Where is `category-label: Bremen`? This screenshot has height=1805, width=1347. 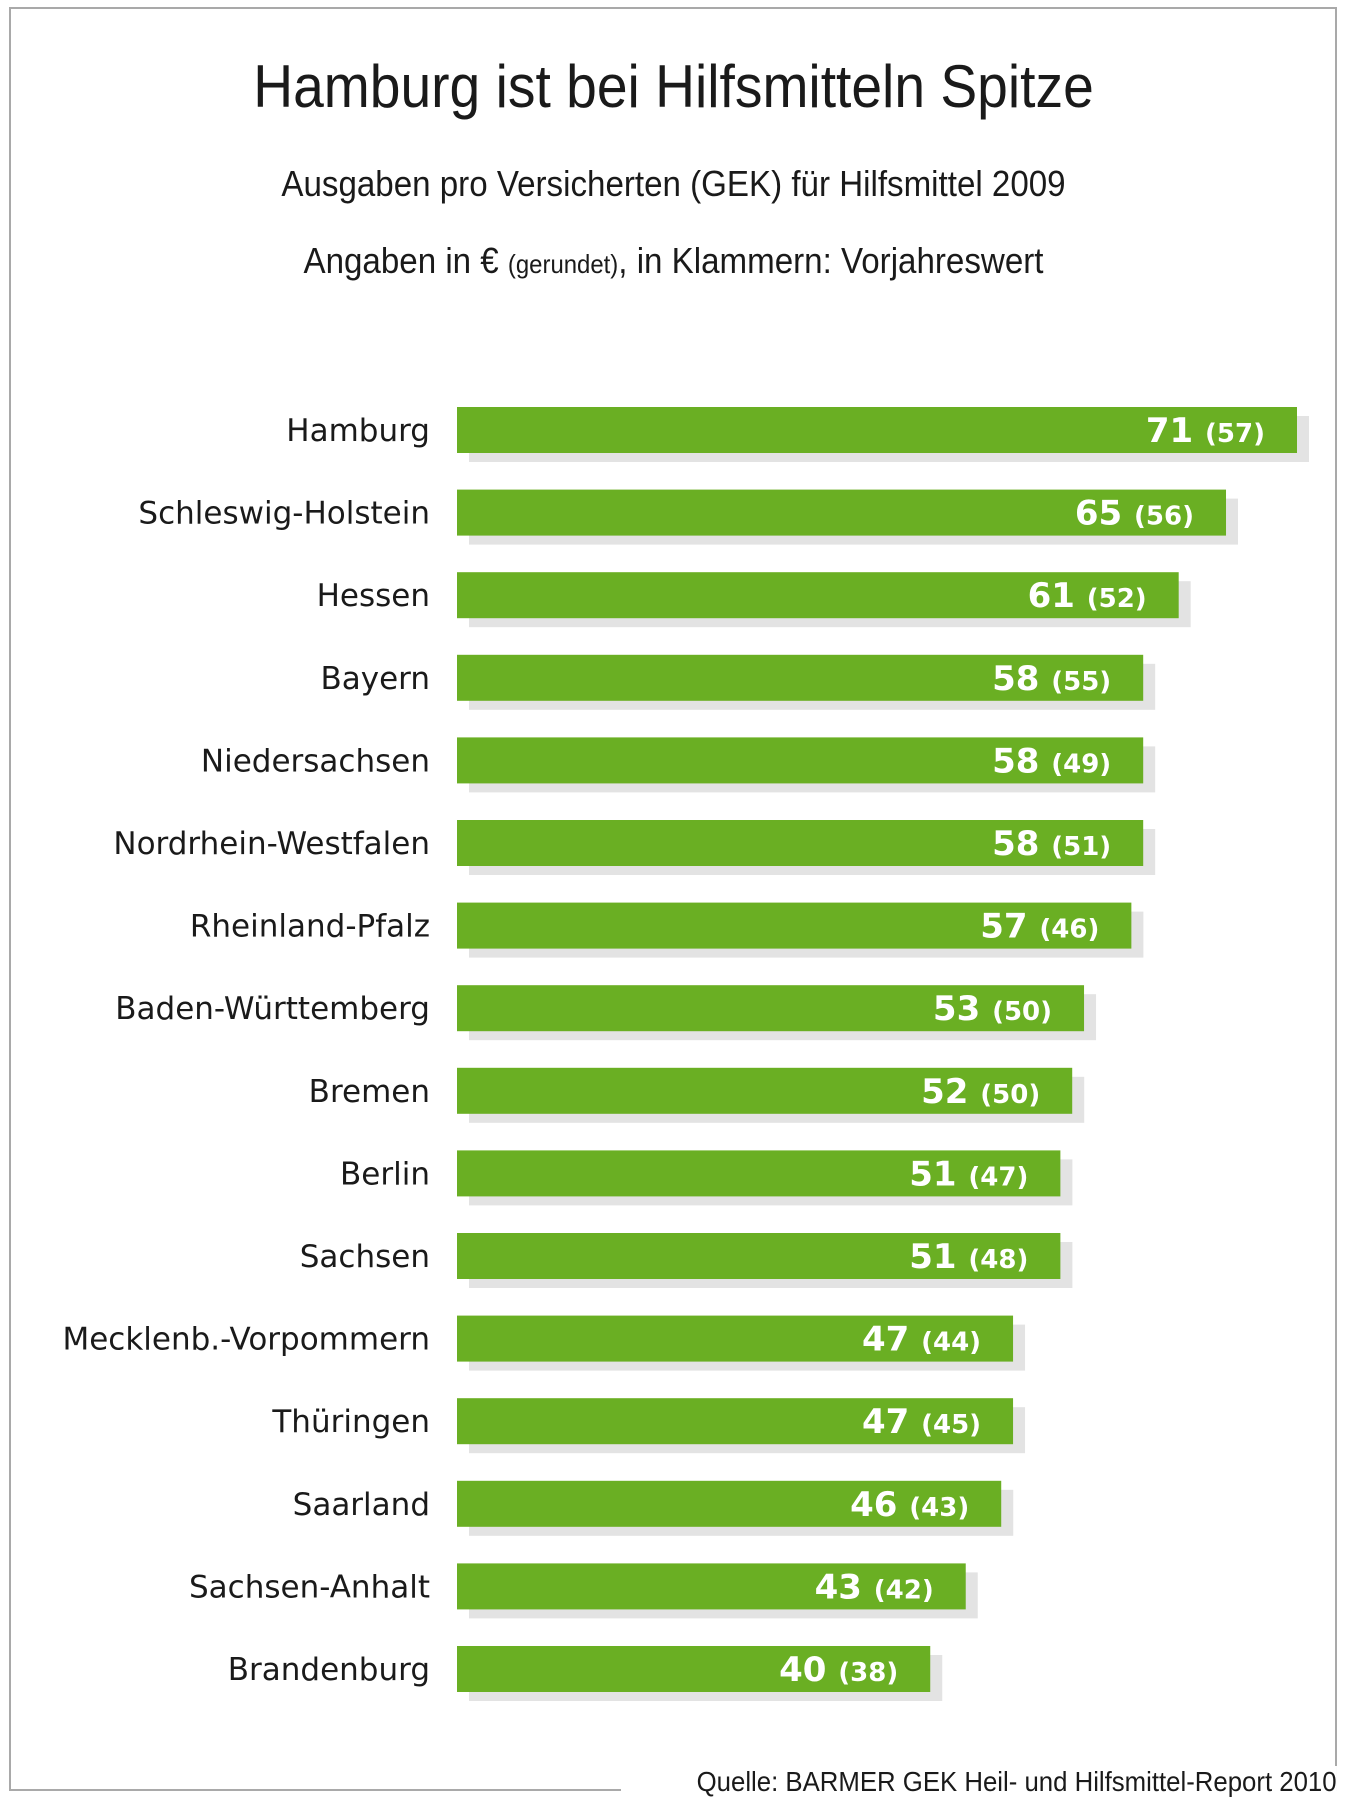
category-label: Bremen is located at coordinates (369, 1092).